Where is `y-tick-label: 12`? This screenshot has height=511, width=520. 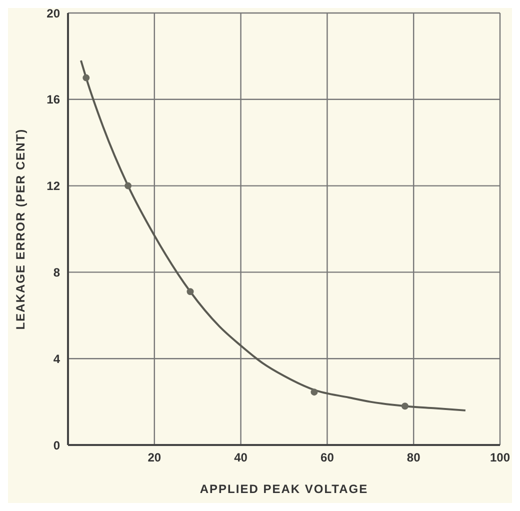 y-tick-label: 12 is located at coordinates (53, 186).